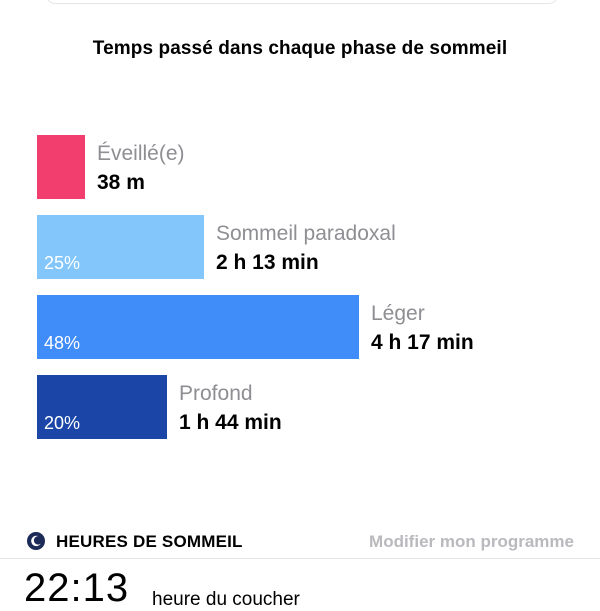  I want to click on bedtime-value: 22:13, so click(77, 588).